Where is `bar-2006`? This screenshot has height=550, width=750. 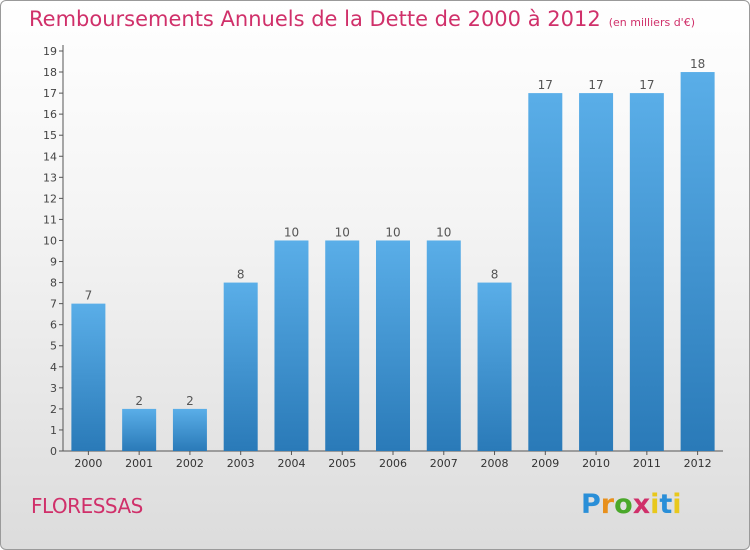
bar-2006 is located at coordinates (393, 345).